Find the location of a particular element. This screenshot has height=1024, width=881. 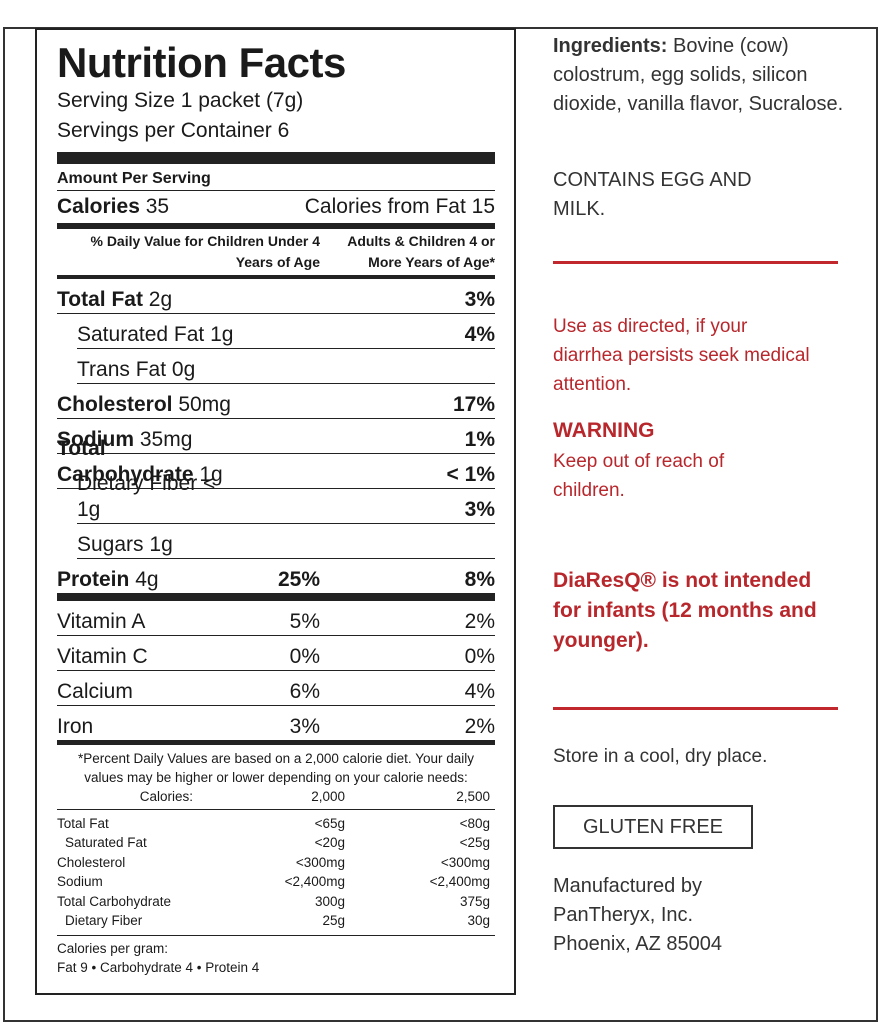

nutrient-name: Sodium is located at coordinates (95, 439).